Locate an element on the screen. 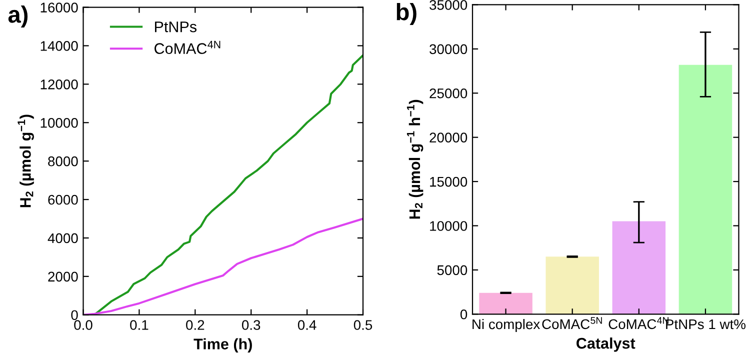 This screenshot has height=364, width=750. y-tick-label: 30000 is located at coordinates (449, 49).